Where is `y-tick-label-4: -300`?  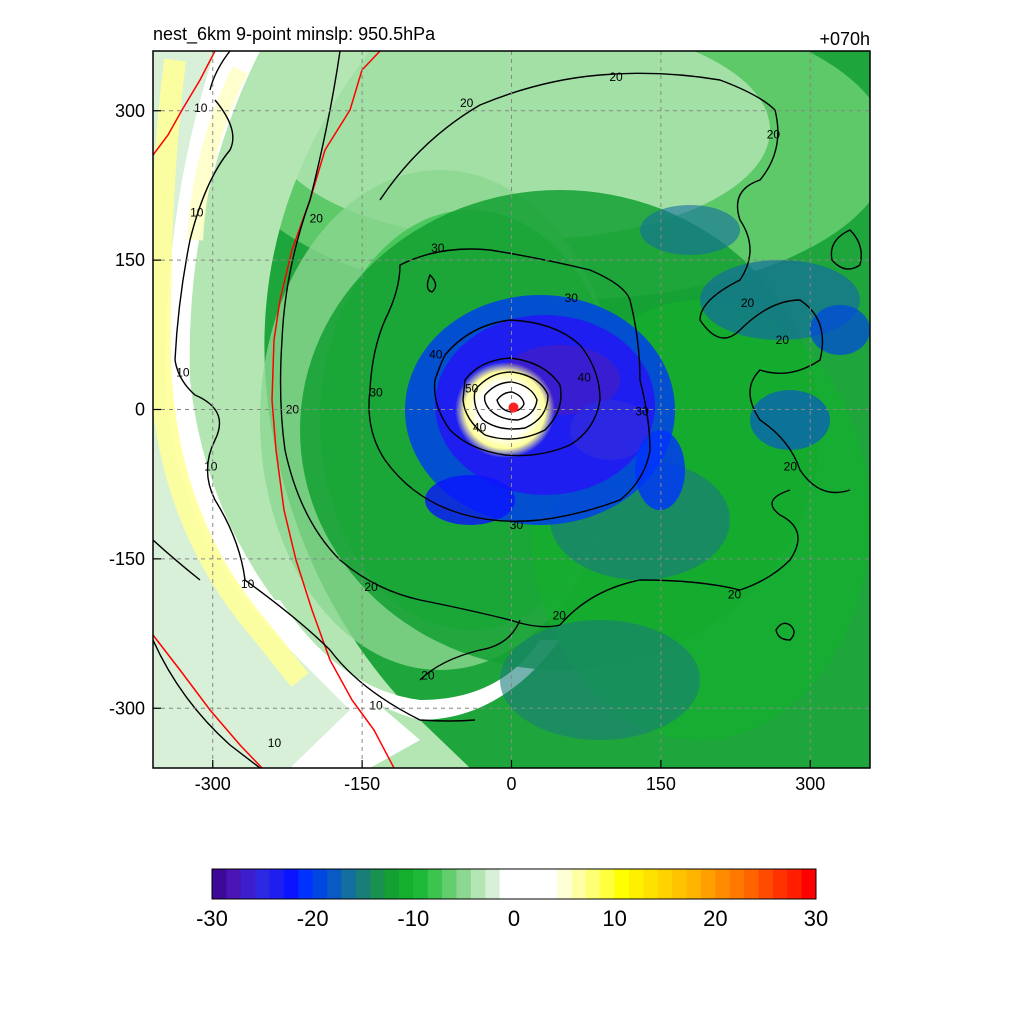
y-tick-label-4: -300 is located at coordinates (127, 708).